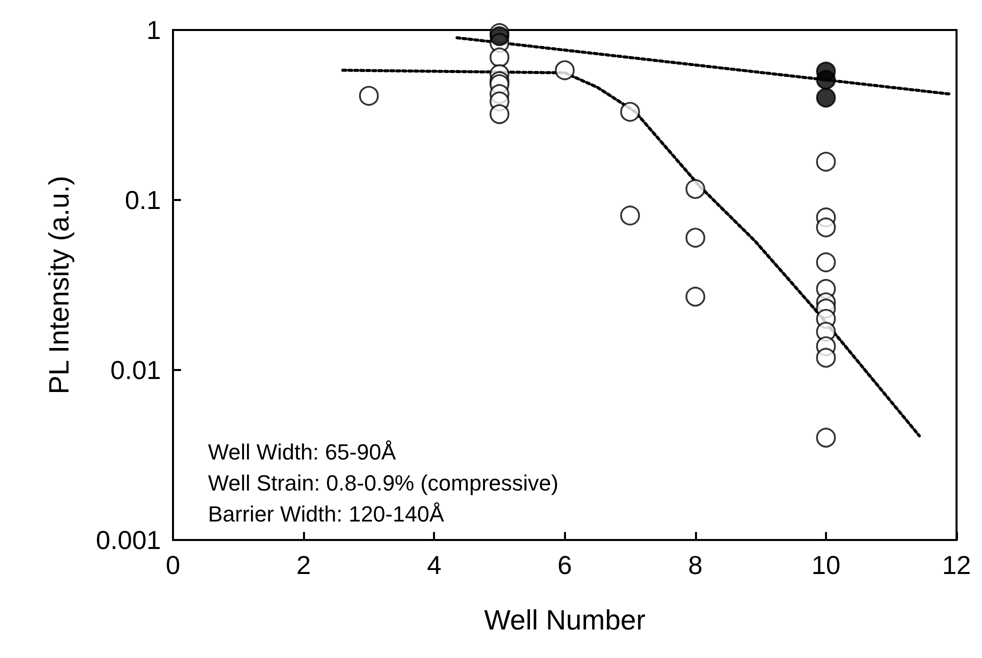 This screenshot has width=982, height=658. What do you see at coordinates (326, 514) in the screenshot?
I see `annotation: Barrier Width: 120-140Å` at bounding box center [326, 514].